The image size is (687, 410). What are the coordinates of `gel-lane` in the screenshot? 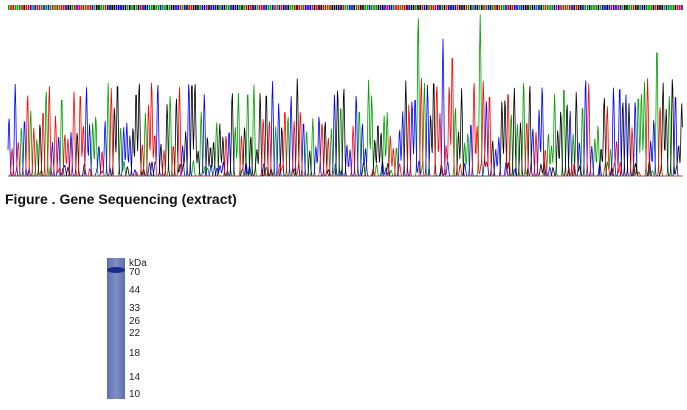 It's located at (116, 328).